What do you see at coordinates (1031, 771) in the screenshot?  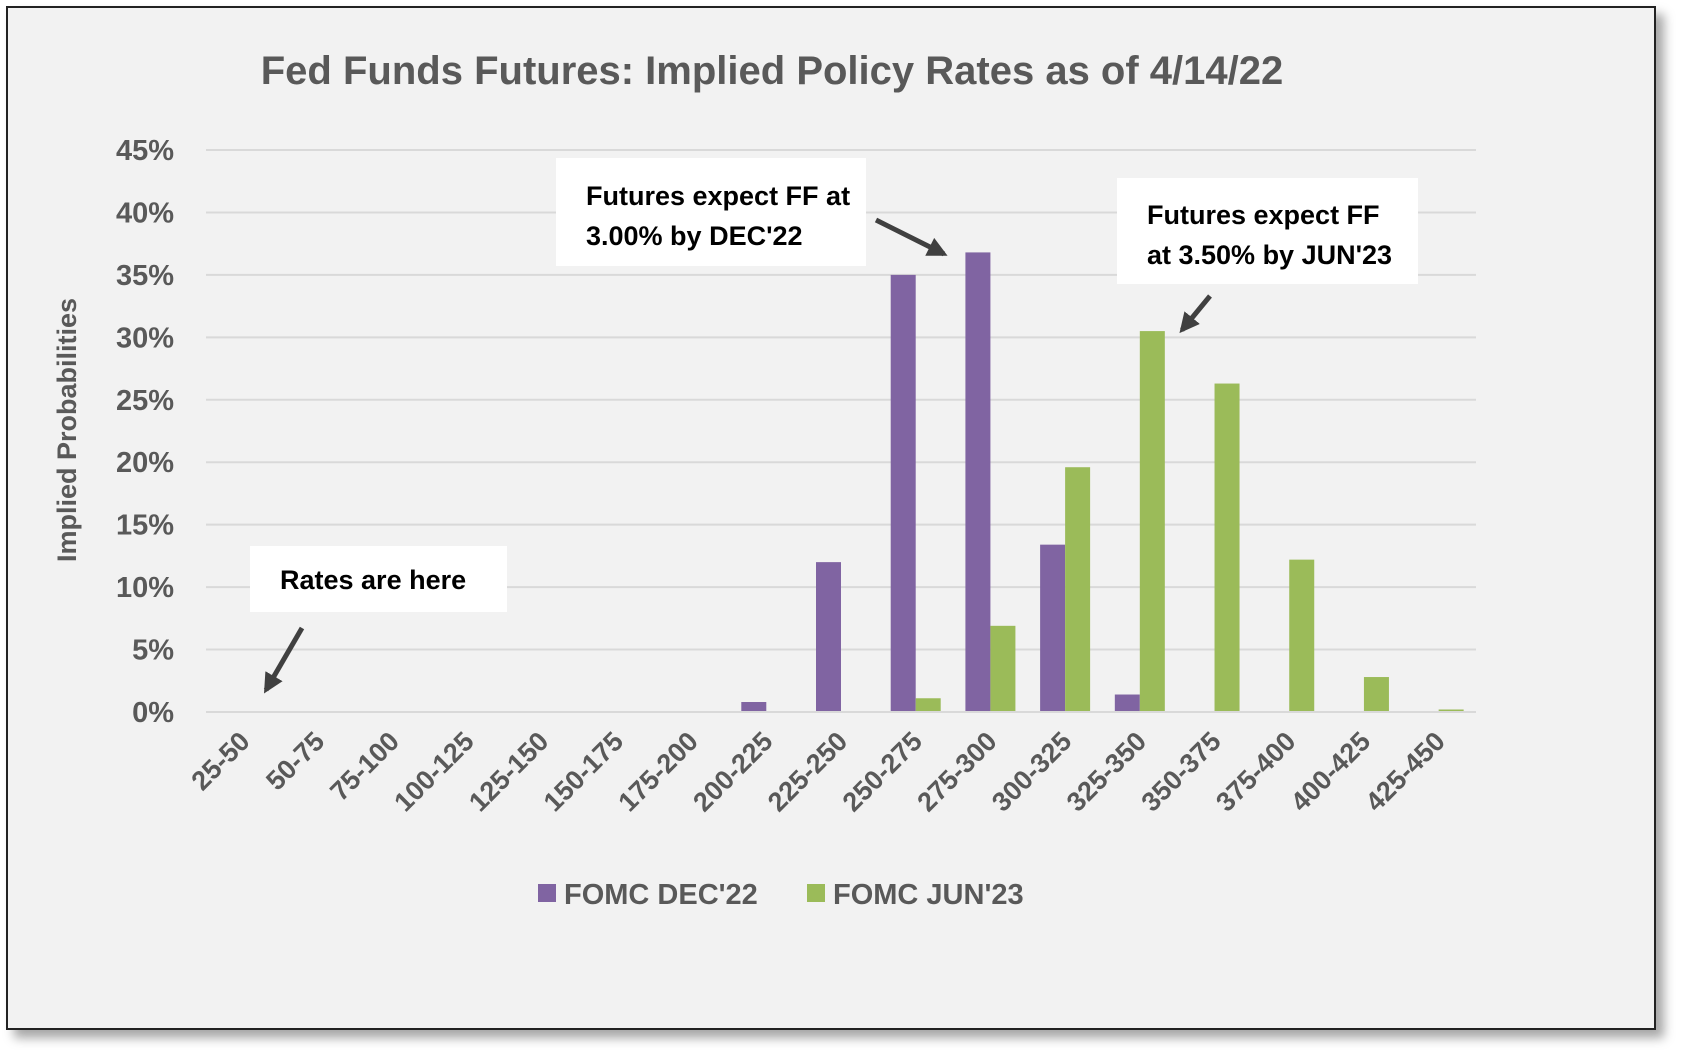 I see `x-tick-label: 300-325` at bounding box center [1031, 771].